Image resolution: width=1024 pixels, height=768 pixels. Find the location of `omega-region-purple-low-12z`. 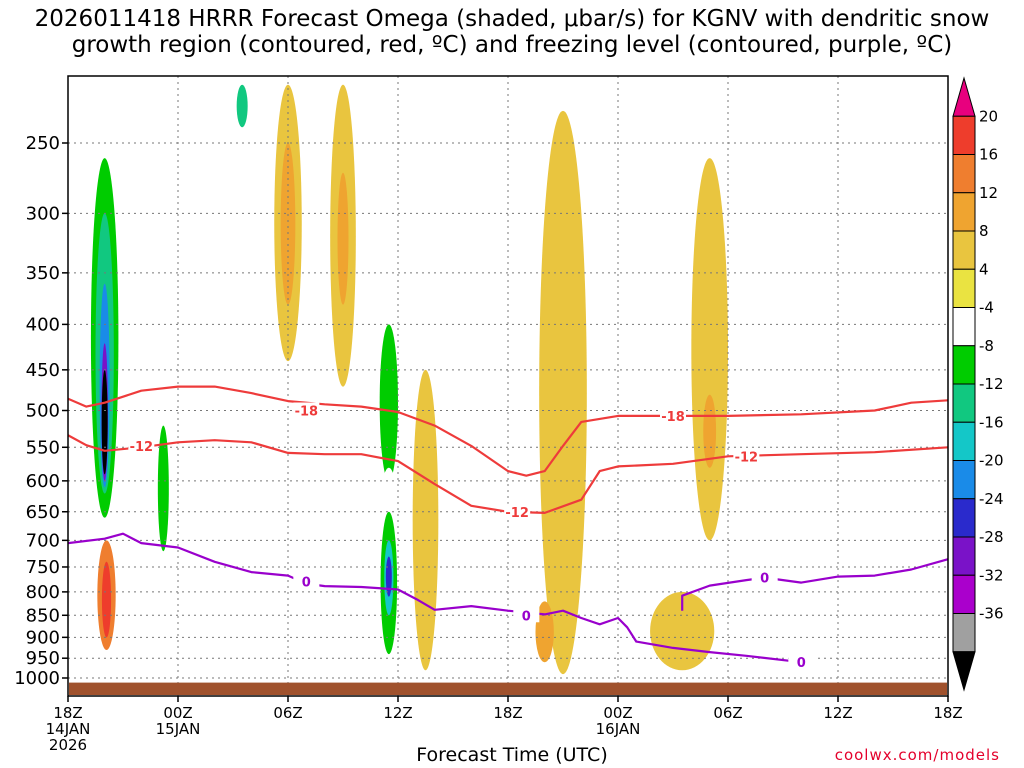

omega-region-purple-low-12z is located at coordinates (388, 576).